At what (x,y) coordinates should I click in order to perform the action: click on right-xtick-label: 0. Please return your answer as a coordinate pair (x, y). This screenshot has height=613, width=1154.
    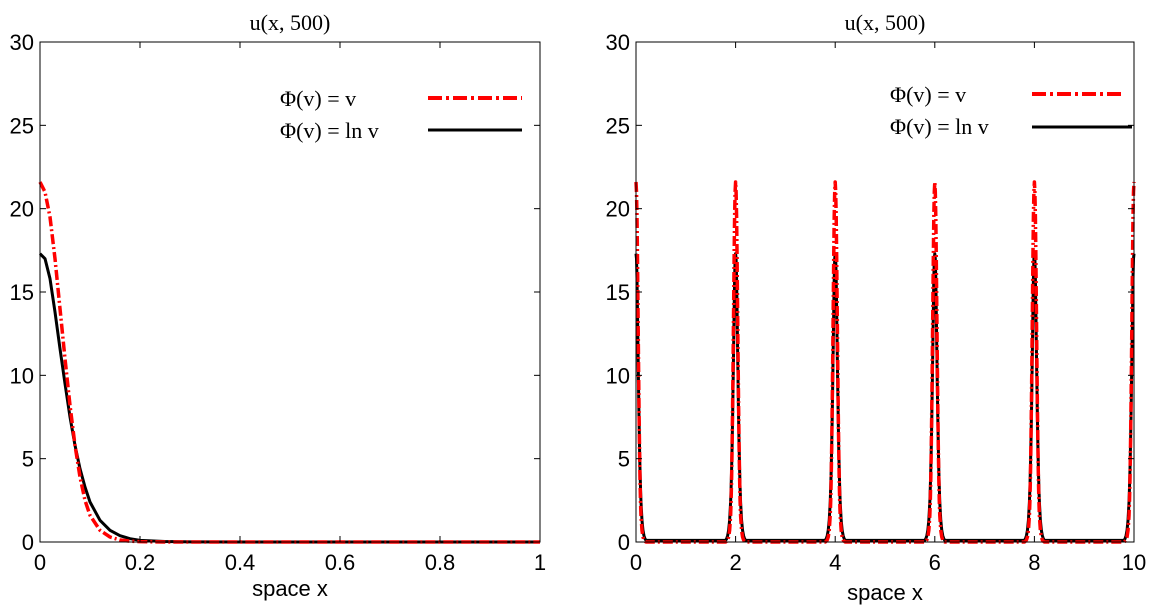
    Looking at the image, I should click on (636, 562).